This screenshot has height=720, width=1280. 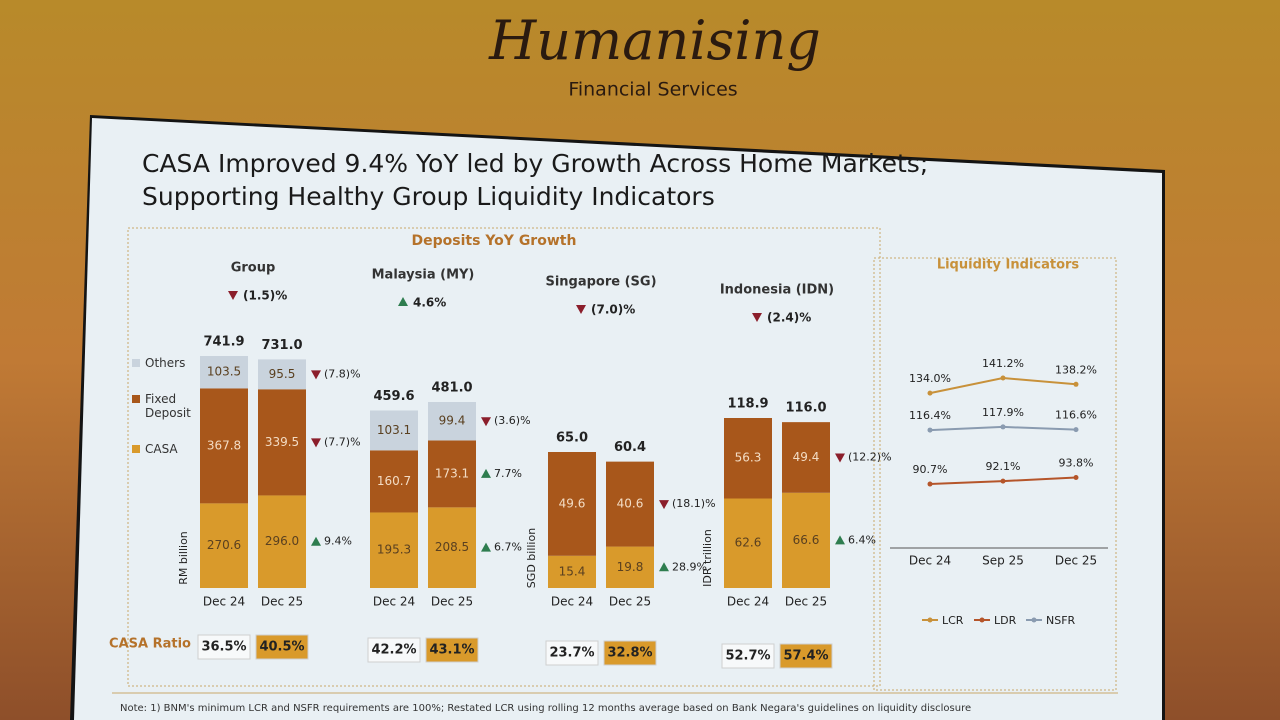 I want to click on chart-title: Malaysia (MY), so click(x=423, y=275).